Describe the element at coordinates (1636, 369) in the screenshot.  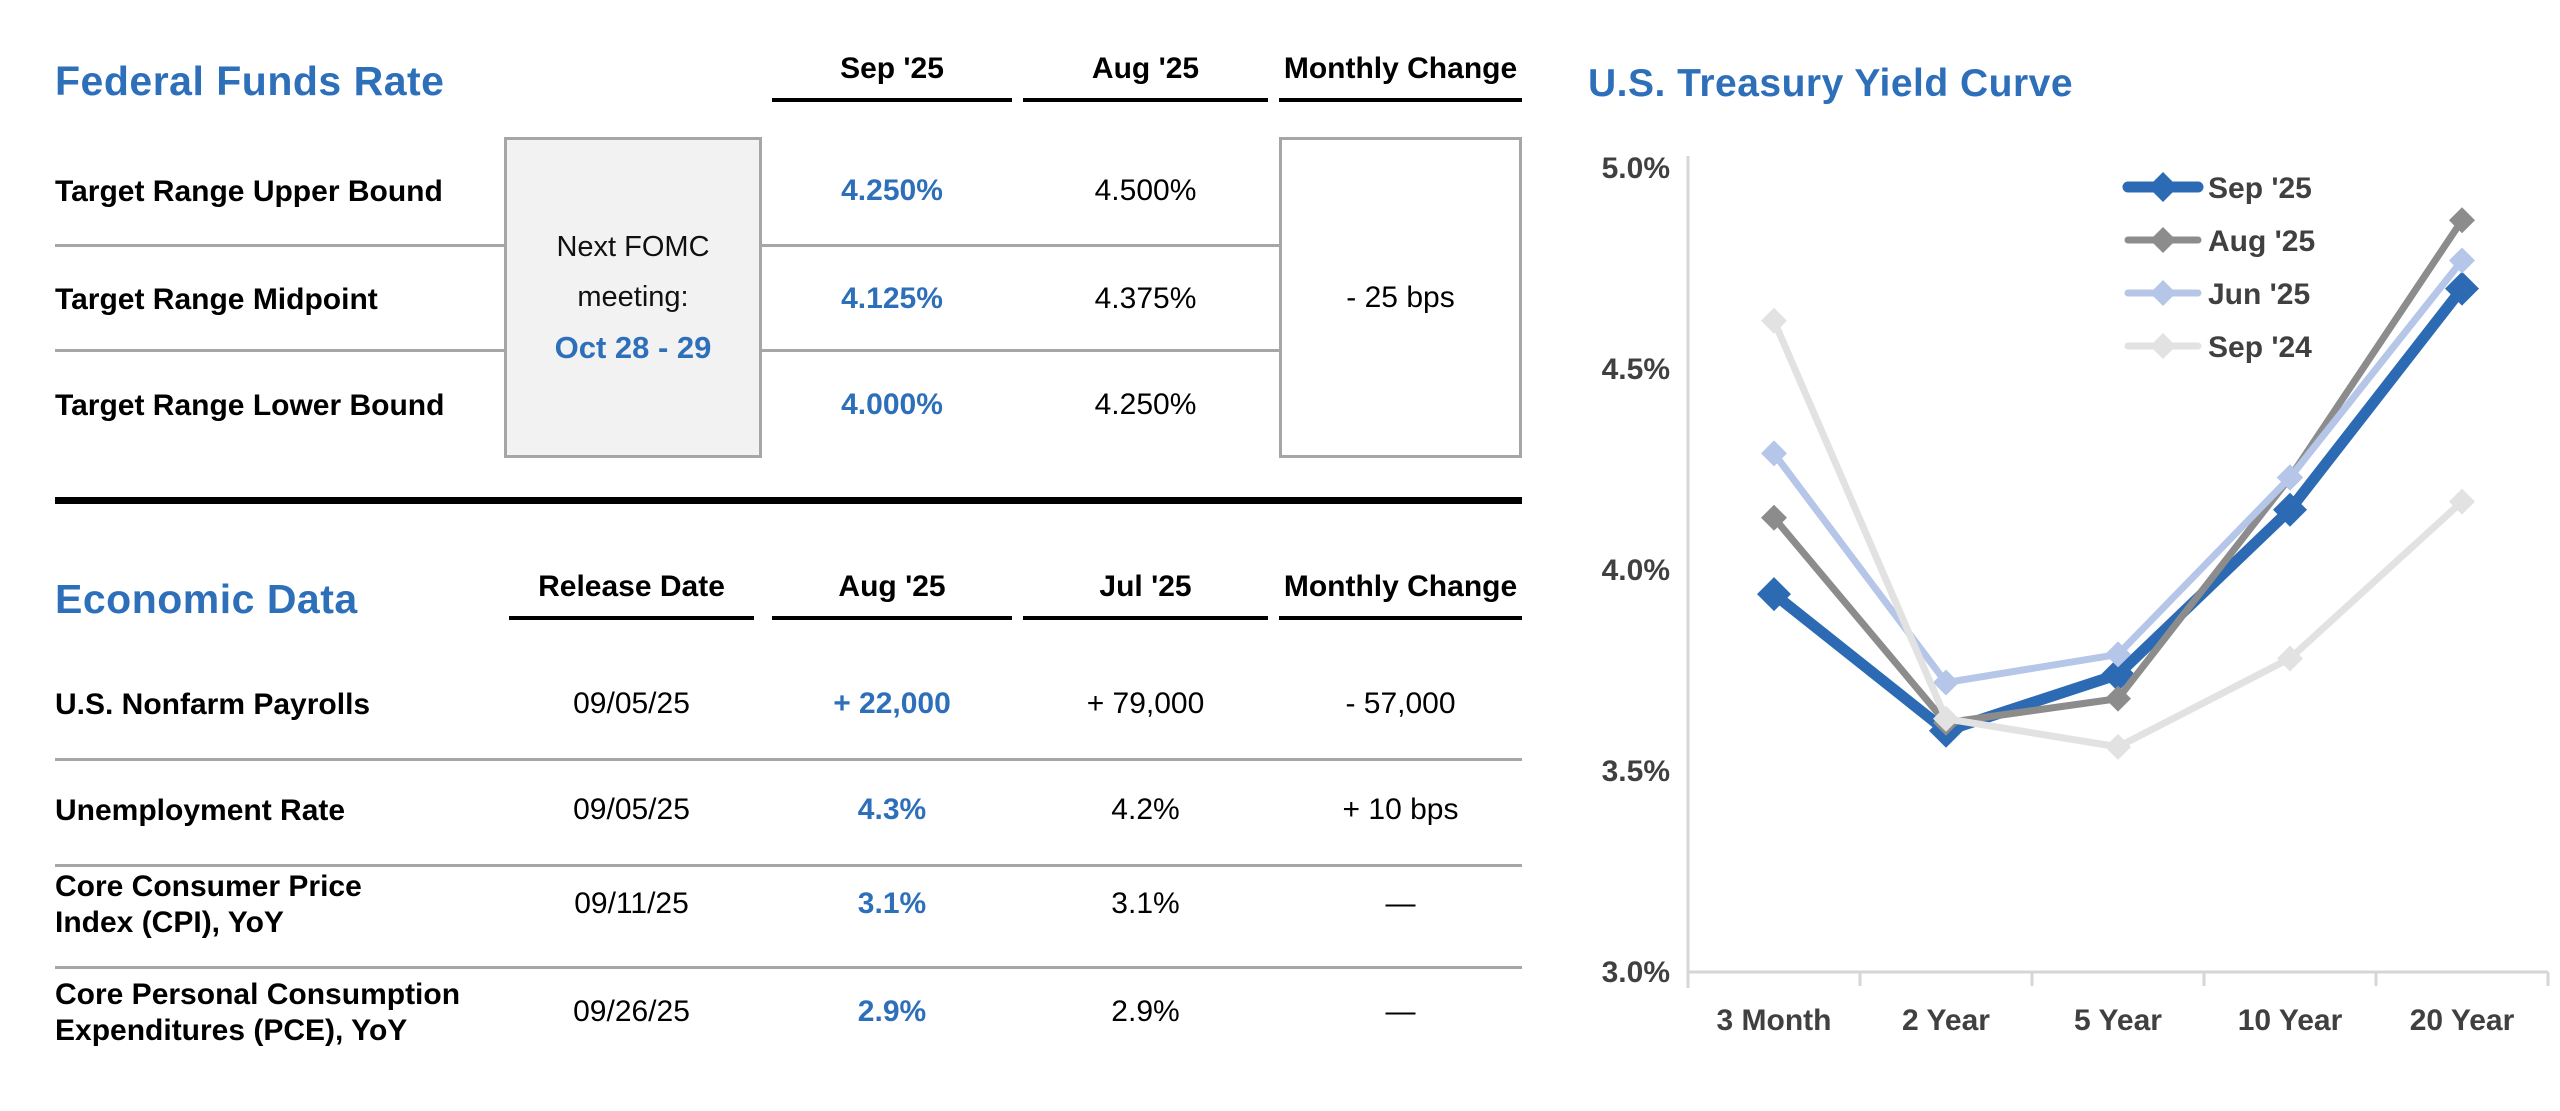
I see `y-tick-label: 4.5%` at that location.